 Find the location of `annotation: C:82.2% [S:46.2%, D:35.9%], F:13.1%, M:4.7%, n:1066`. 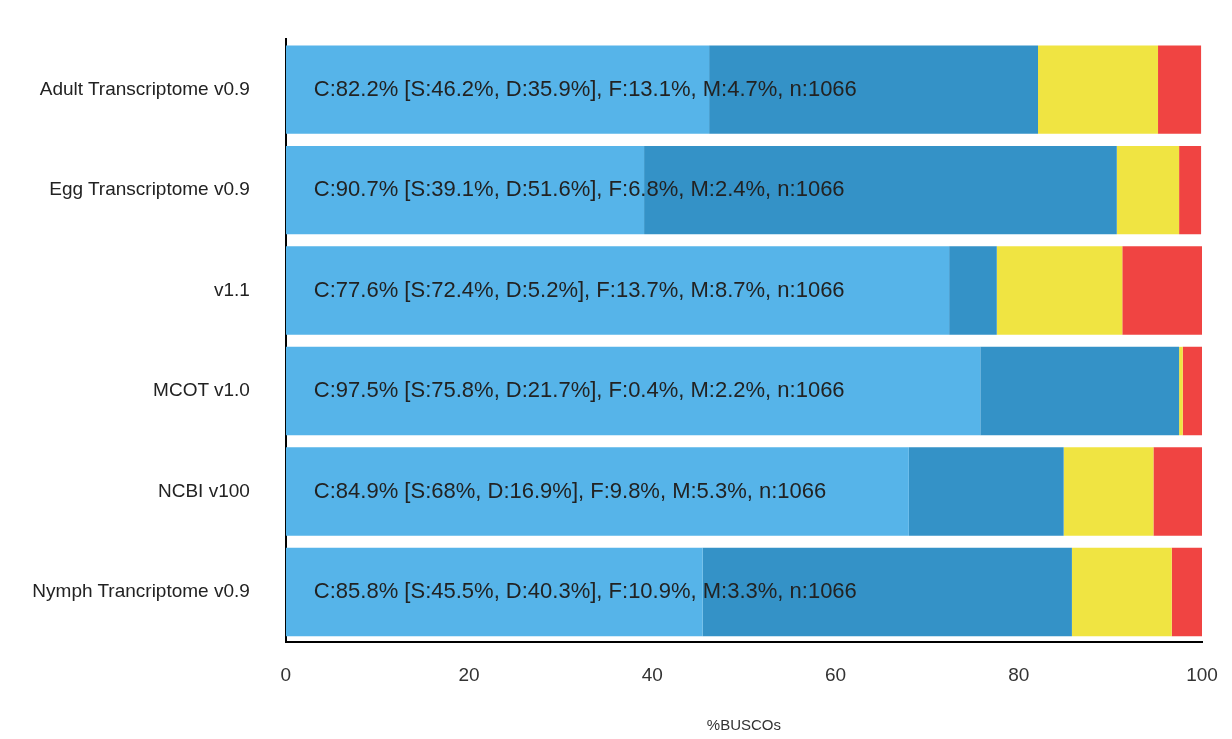

annotation: C:82.2% [S:46.2%, D:35.9%], F:13.1%, M:4.7%, n:1066 is located at coordinates (585, 88).